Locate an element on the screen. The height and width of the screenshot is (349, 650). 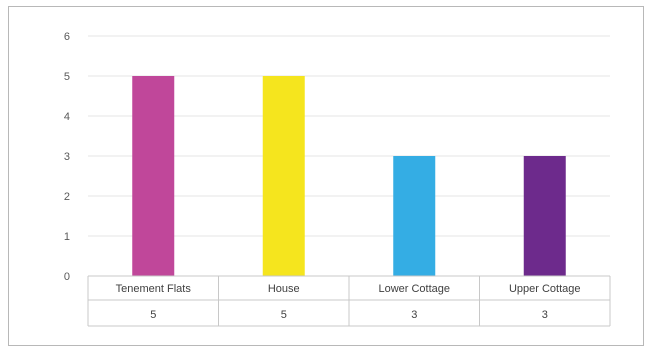
y-axis-ticks: 0 1 2 3 4 5 6 is located at coordinates (67, 157).